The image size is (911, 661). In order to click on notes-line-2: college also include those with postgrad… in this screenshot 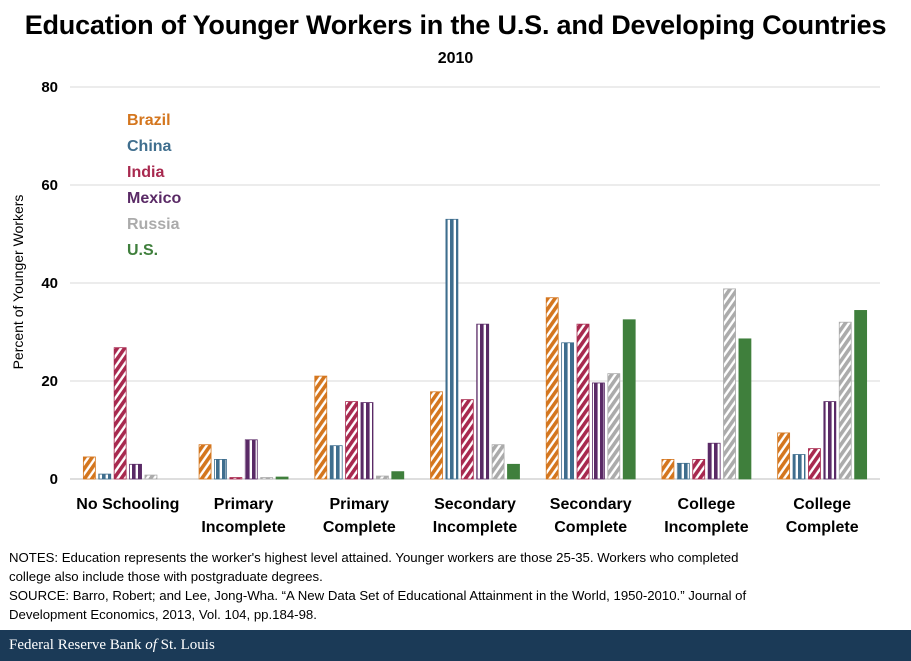, I will do `click(166, 576)`.